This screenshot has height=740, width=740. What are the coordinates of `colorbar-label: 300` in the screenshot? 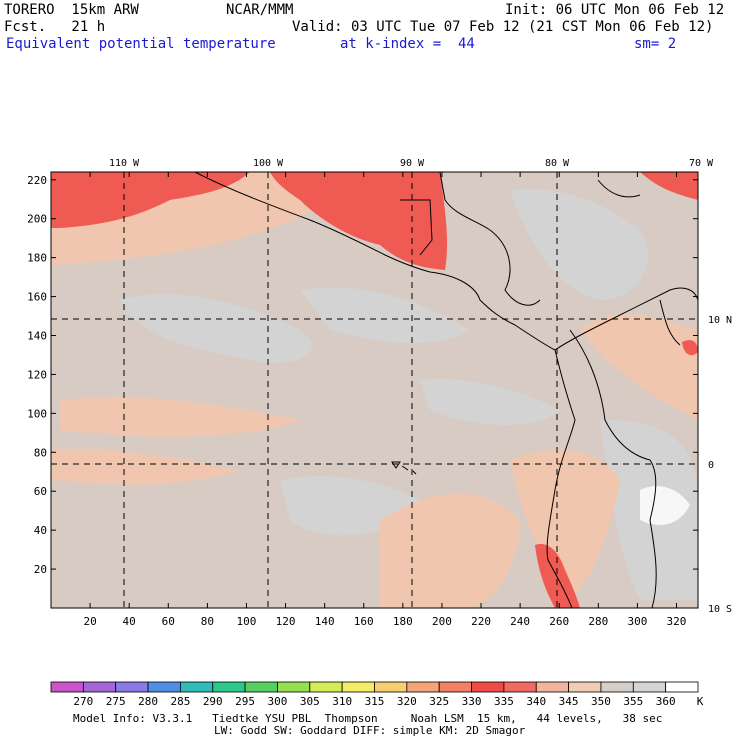 It's located at (278, 701).